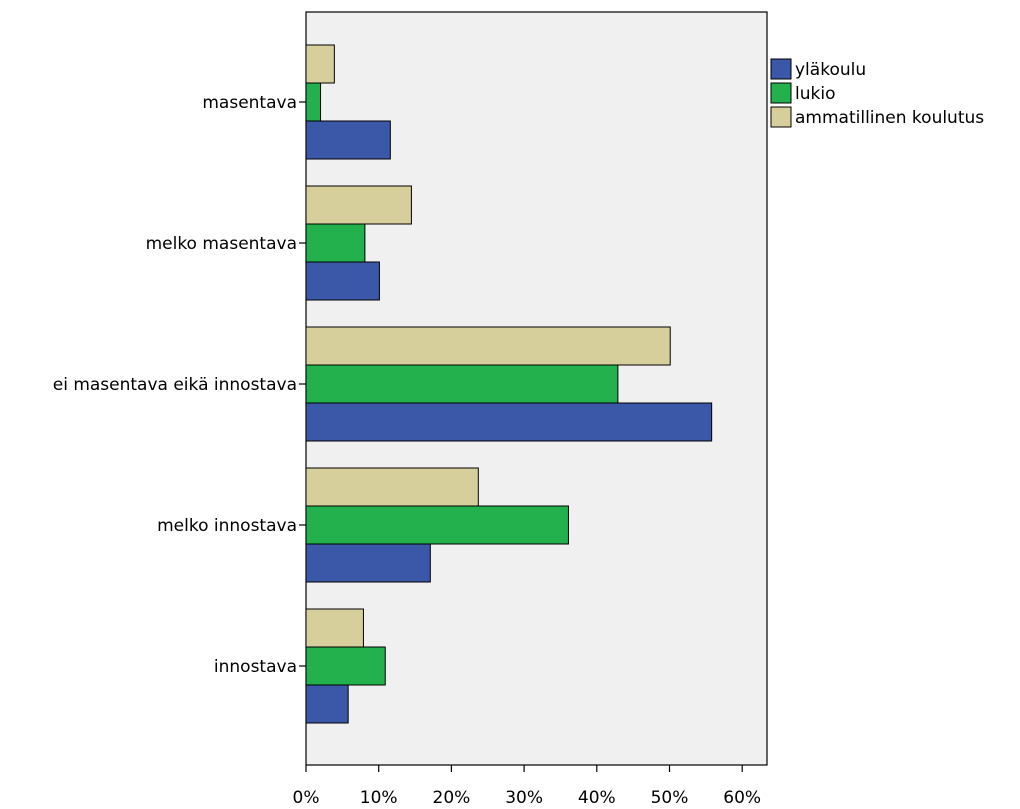  Describe the element at coordinates (488, 346) in the screenshot. I see `bar-ammatillinen-koulutus-ei-masentava-eika-innostava` at that location.